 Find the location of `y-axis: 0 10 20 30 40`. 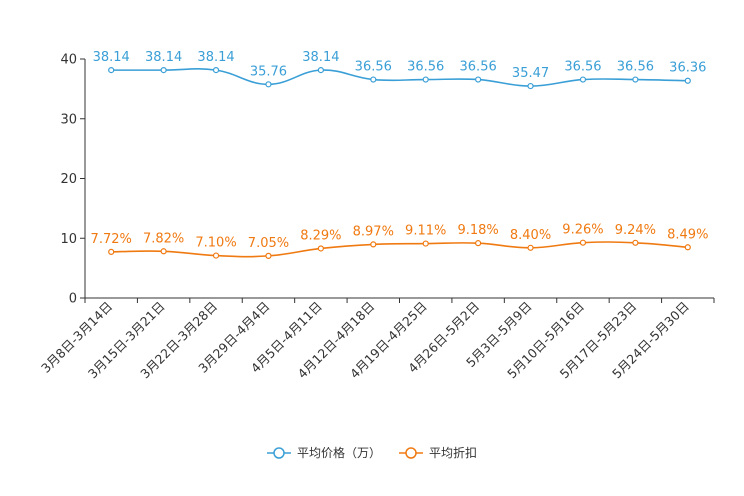

y-axis: 0 10 20 30 40 is located at coordinates (73, 180).